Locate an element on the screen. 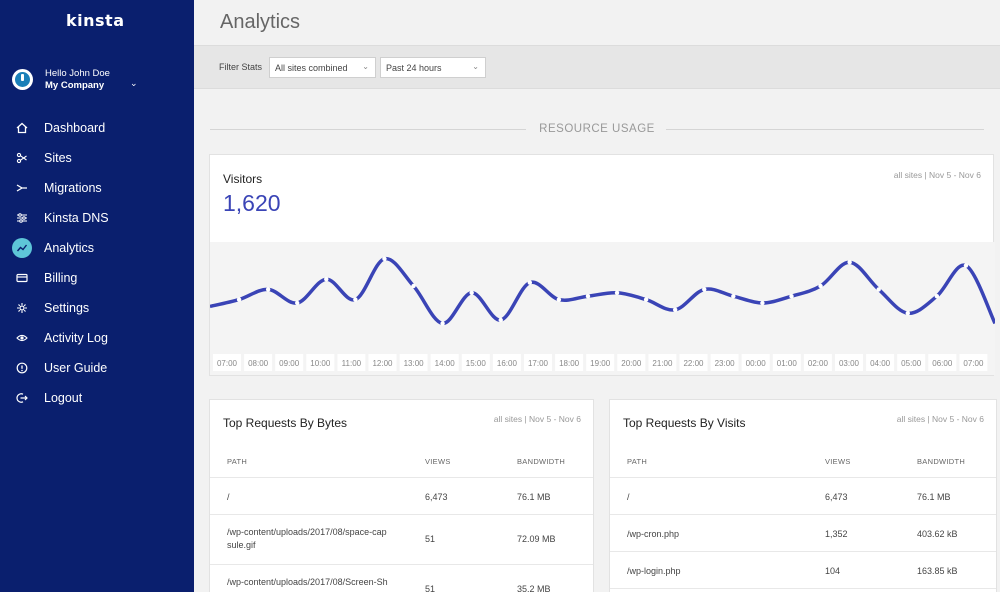 The width and height of the screenshot is (1000, 592). cell-path: /wp-cron.php is located at coordinates (653, 534).